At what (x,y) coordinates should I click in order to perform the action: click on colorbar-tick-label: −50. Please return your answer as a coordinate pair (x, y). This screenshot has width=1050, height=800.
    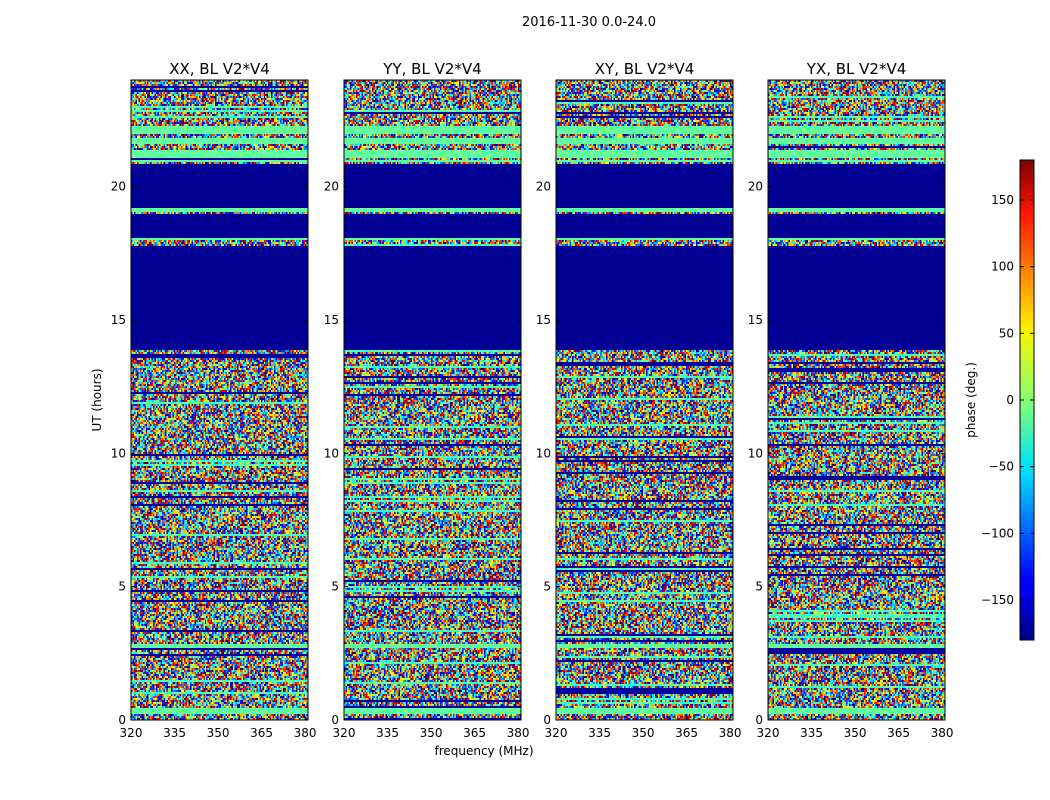
    Looking at the image, I should click on (1001, 467).